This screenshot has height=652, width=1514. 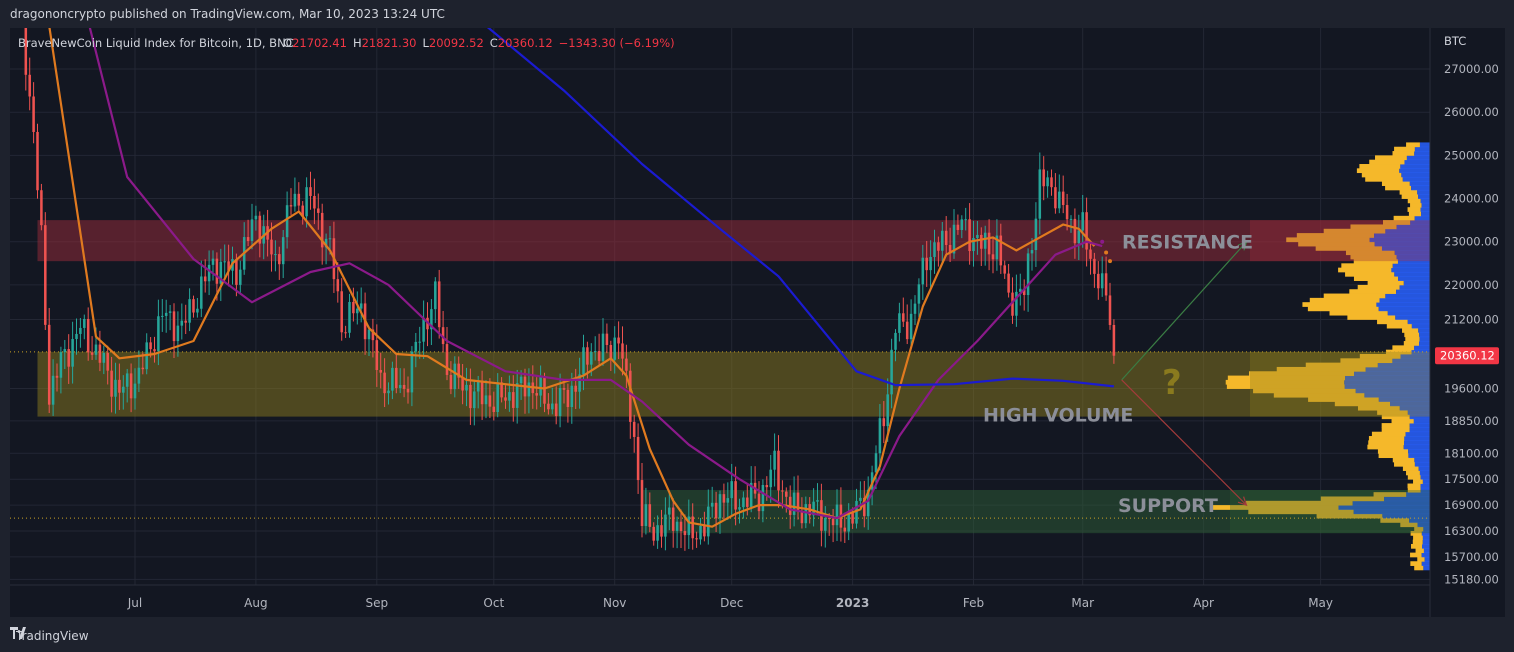 What do you see at coordinates (1471, 112) in the screenshot?
I see `y-tick-label: 26000.00` at bounding box center [1471, 112].